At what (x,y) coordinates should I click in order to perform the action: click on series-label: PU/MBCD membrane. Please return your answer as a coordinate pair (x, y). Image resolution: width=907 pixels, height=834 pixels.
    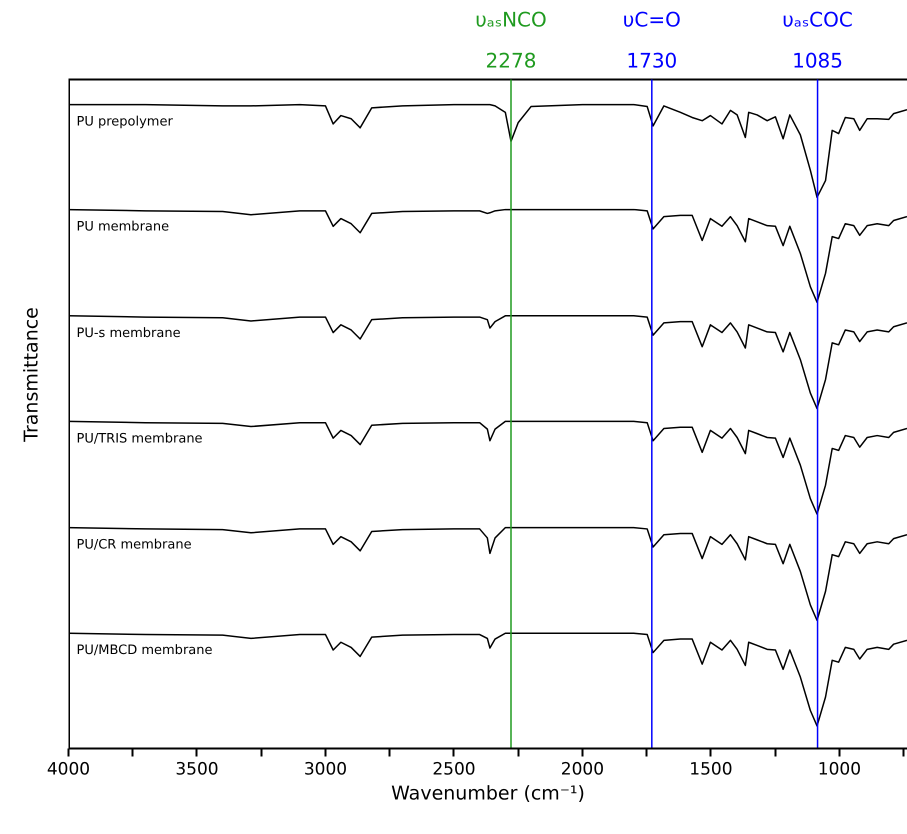
    Looking at the image, I should click on (144, 650).